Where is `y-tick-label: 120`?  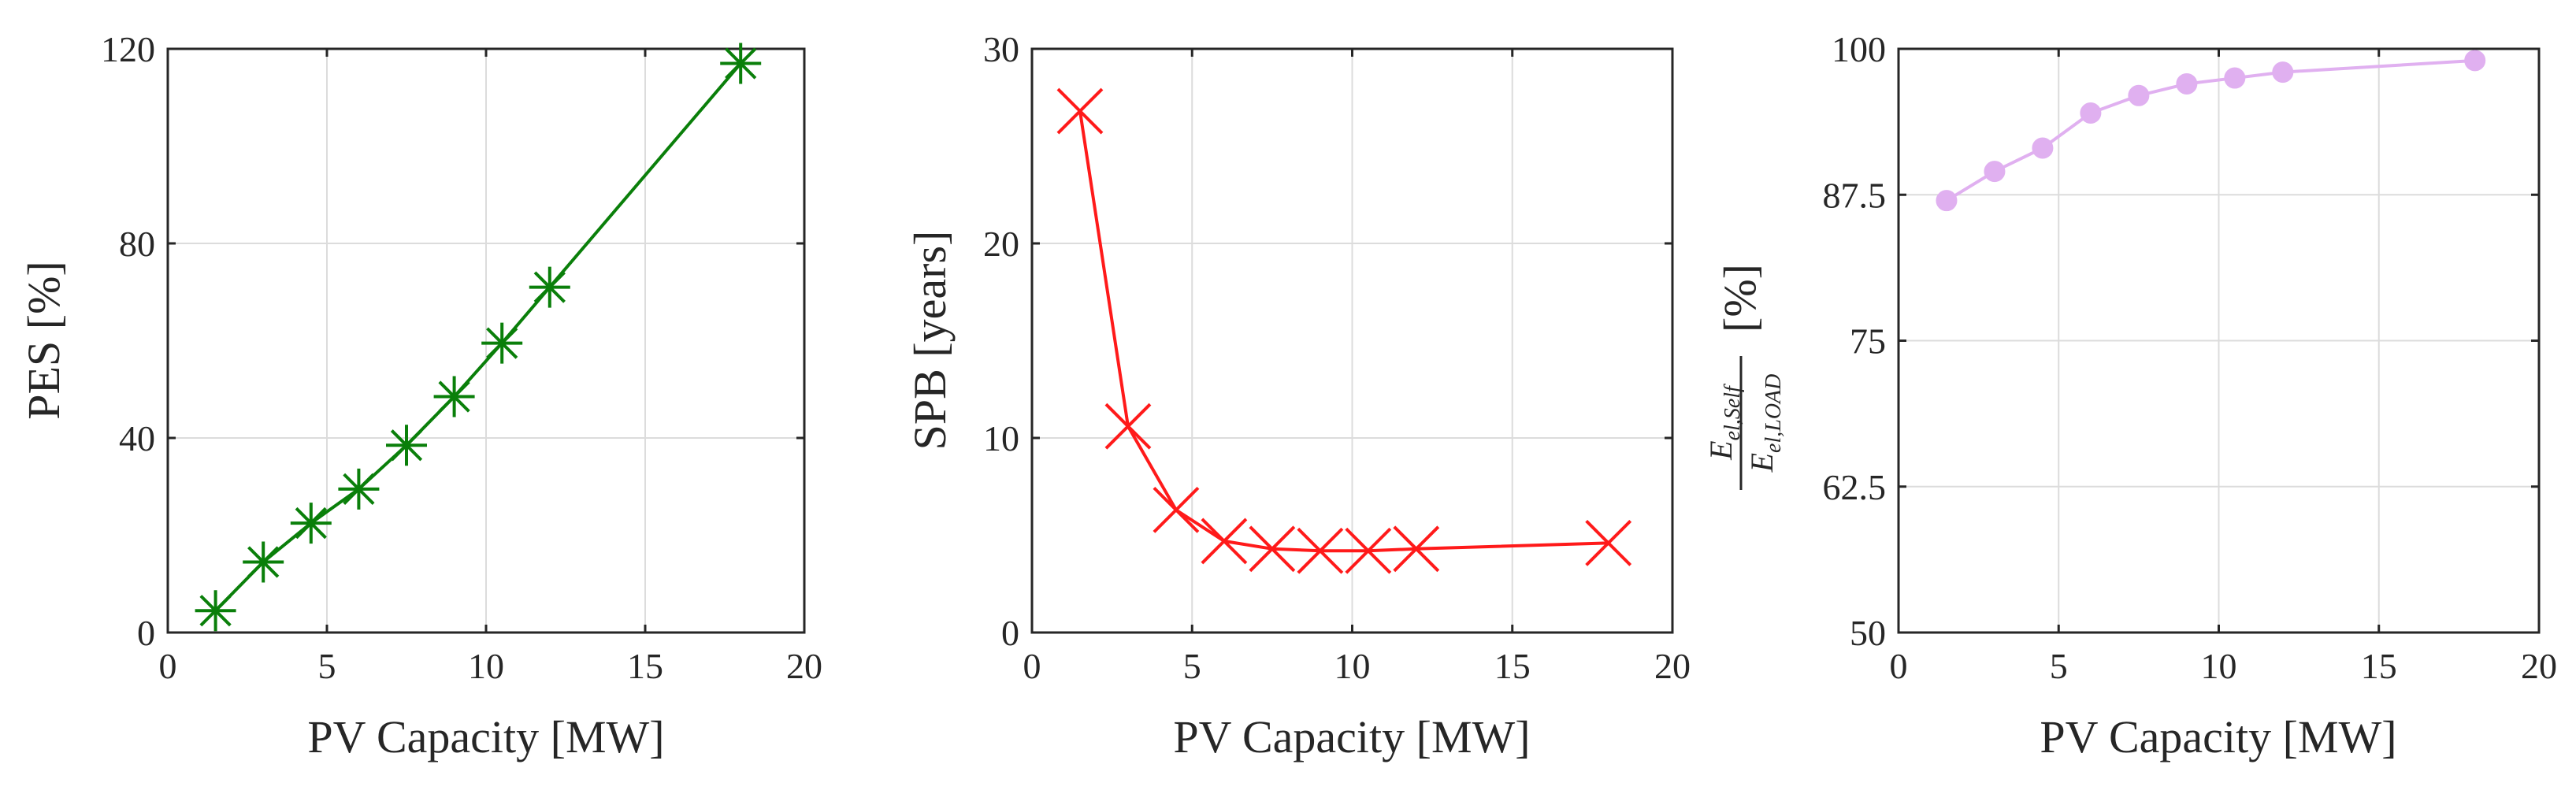 y-tick-label: 120 is located at coordinates (128, 49).